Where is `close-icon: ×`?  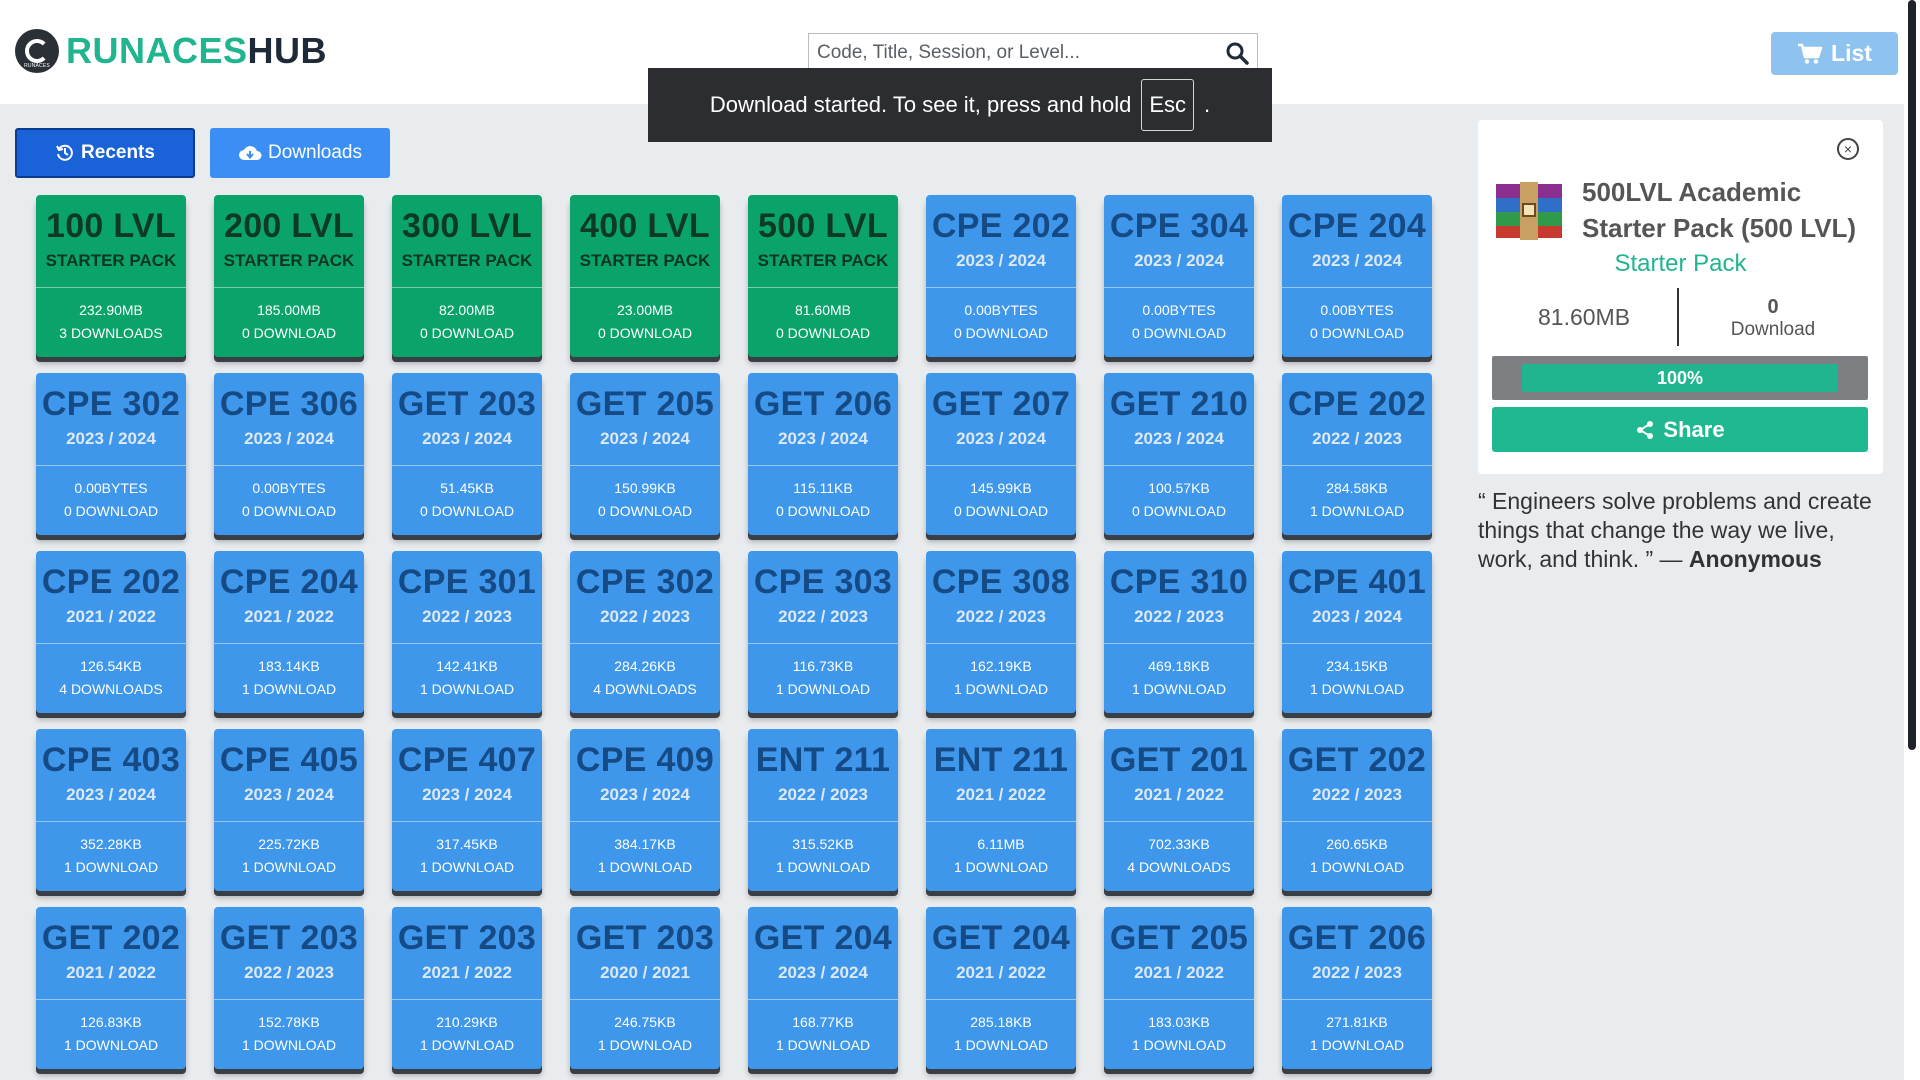
close-icon: × is located at coordinates (1848, 149).